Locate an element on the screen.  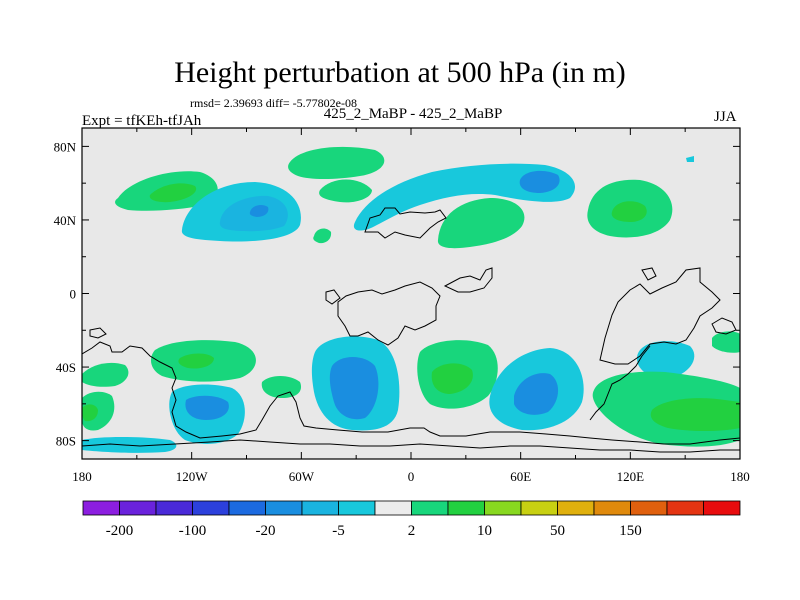
x-tick-label: 120E is located at coordinates (631, 476).